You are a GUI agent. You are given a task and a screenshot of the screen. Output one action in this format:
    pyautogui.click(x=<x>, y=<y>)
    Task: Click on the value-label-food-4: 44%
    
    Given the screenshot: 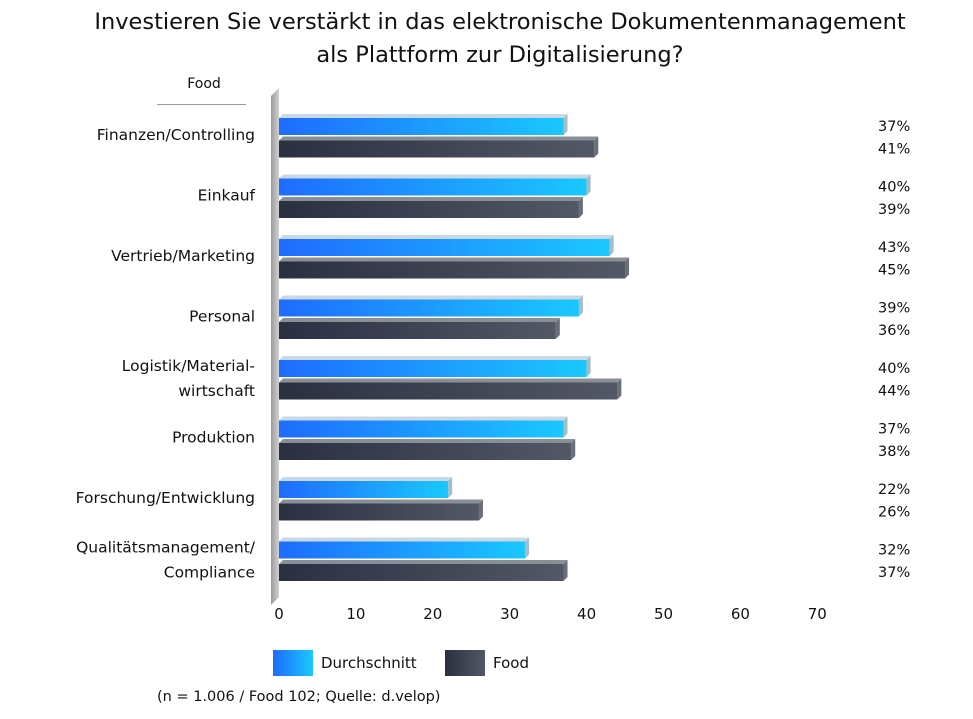 What is the action you would take?
    pyautogui.click(x=894, y=392)
    